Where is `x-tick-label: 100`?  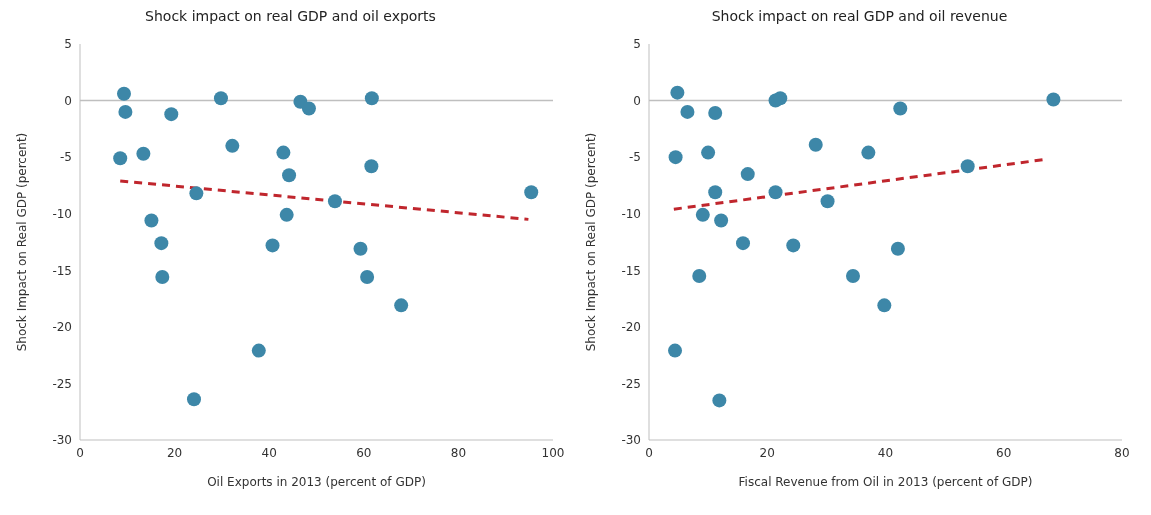 x-tick-label: 100 is located at coordinates (553, 452).